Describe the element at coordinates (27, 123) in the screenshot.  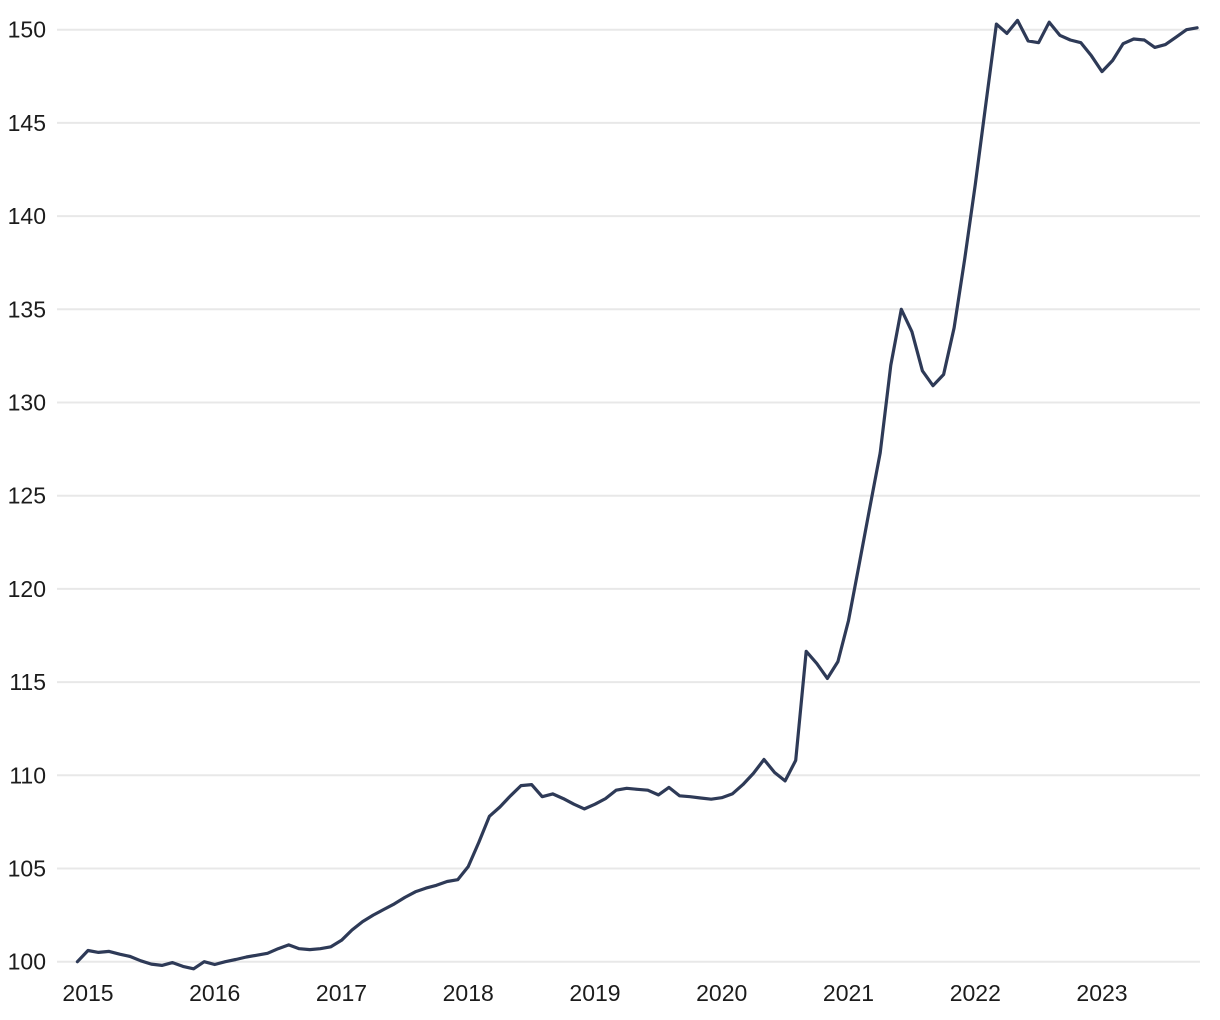
I see `y-axis-tick-label: 145` at that location.